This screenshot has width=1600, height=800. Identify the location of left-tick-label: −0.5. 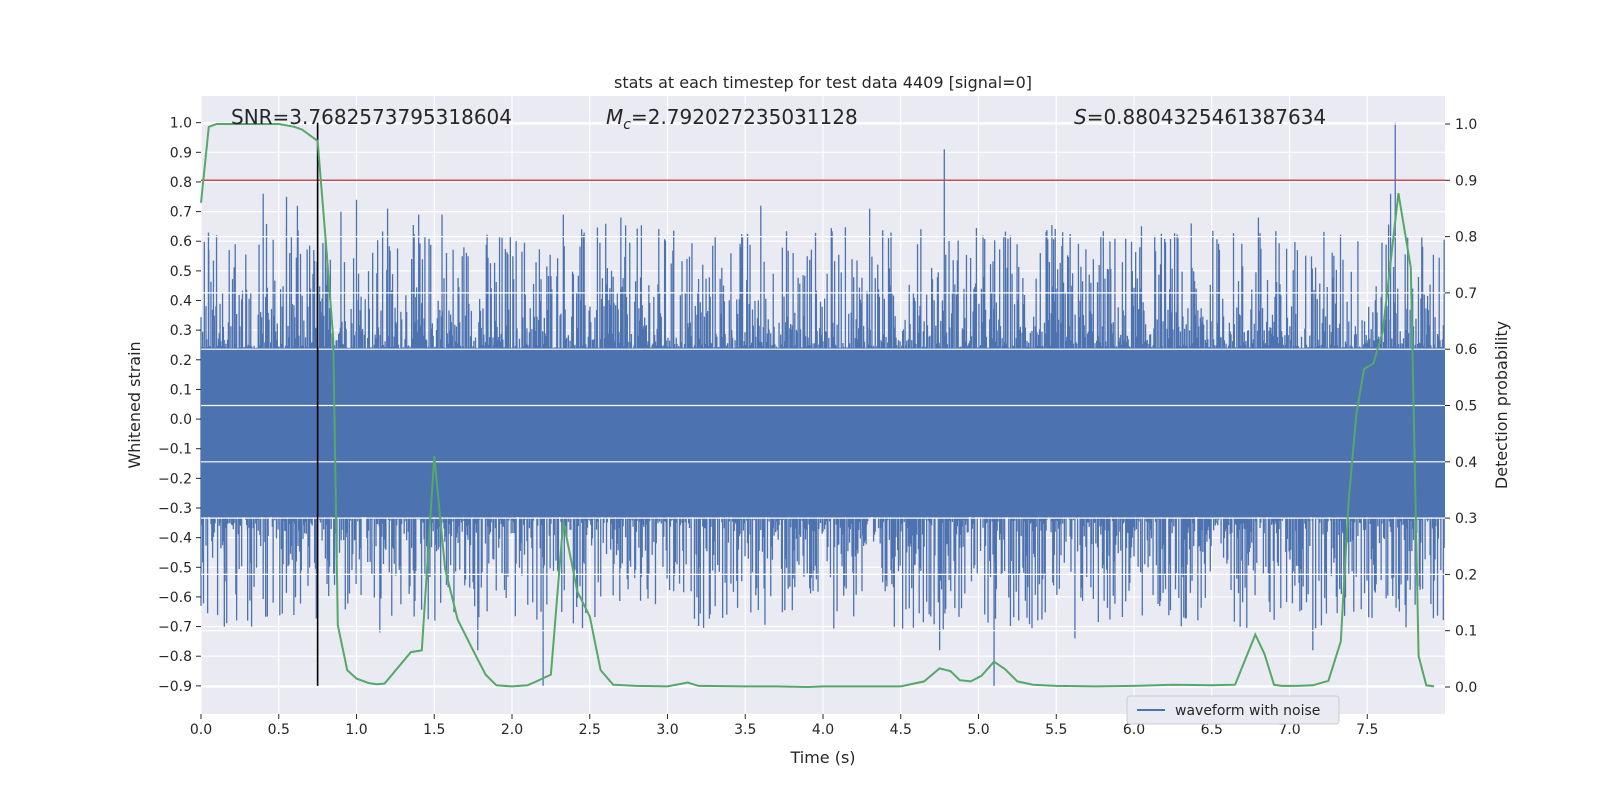
(175, 568).